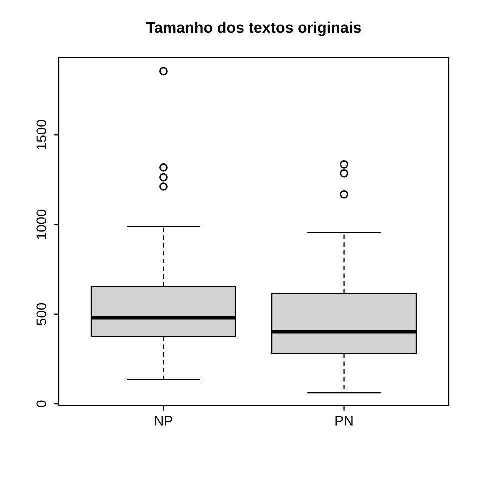 The width and height of the screenshot is (480, 480). What do you see at coordinates (41, 225) in the screenshot?
I see `y-tick-label: 1000` at bounding box center [41, 225].